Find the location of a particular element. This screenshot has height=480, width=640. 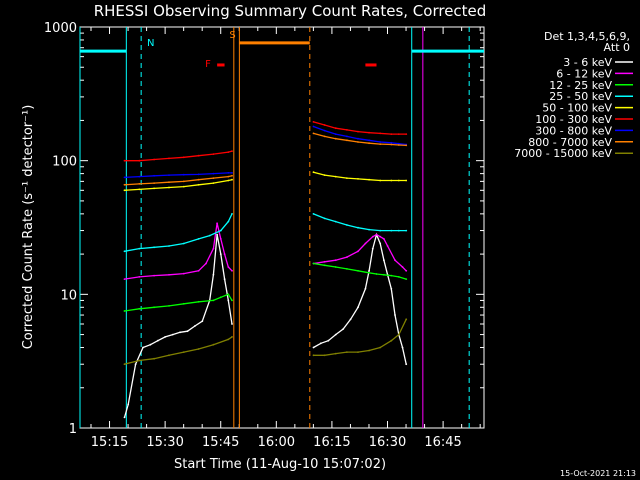

x-tick-label: 15:15 is located at coordinates (109, 442).